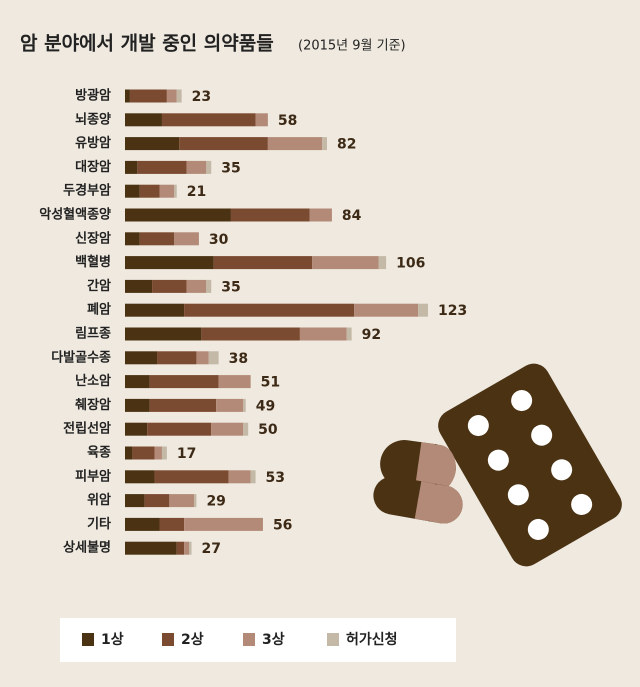 Image resolution: width=640 pixels, height=687 pixels. I want to click on category-label: 신장암, so click(93, 238).